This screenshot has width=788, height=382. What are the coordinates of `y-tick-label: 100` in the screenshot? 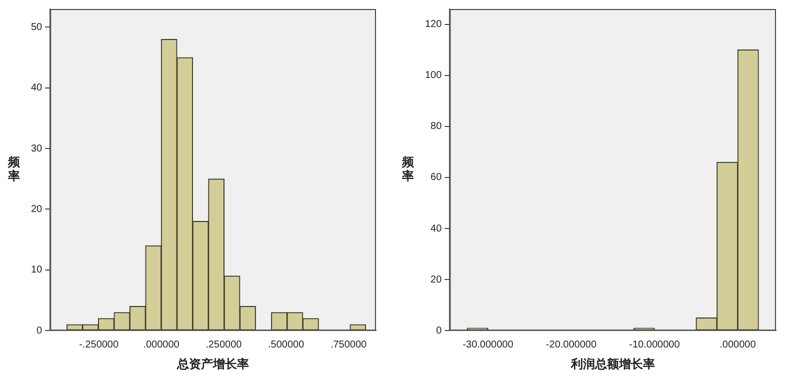 It's located at (433, 76).